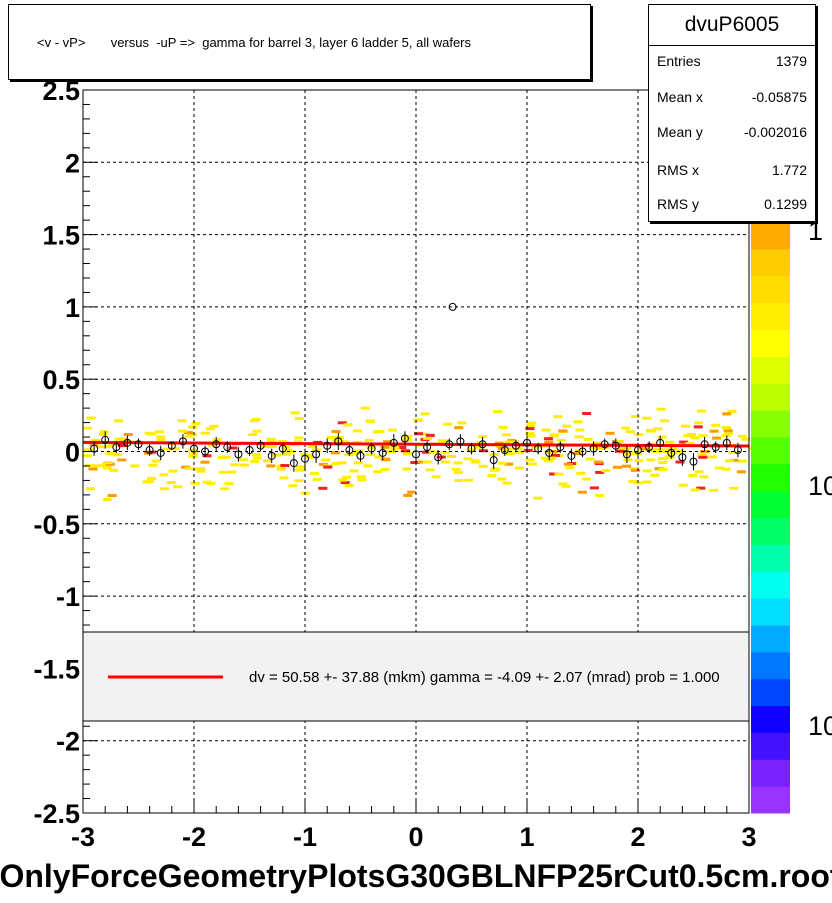 The image size is (832, 903). Describe the element at coordinates (56, 669) in the screenshot. I see `y-tick-label: -1.5` at that location.